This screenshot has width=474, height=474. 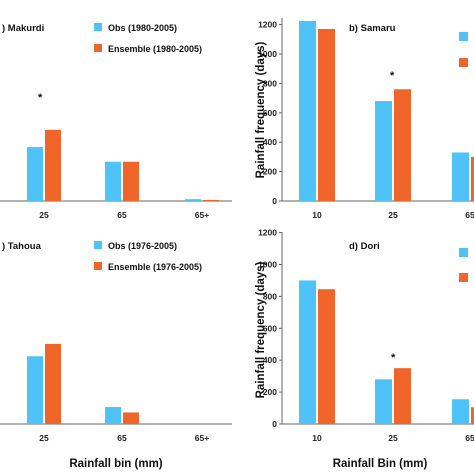 What do you see at coordinates (274, 424) in the screenshot?
I see `panel-d-ytick-label-0: 0` at bounding box center [274, 424].